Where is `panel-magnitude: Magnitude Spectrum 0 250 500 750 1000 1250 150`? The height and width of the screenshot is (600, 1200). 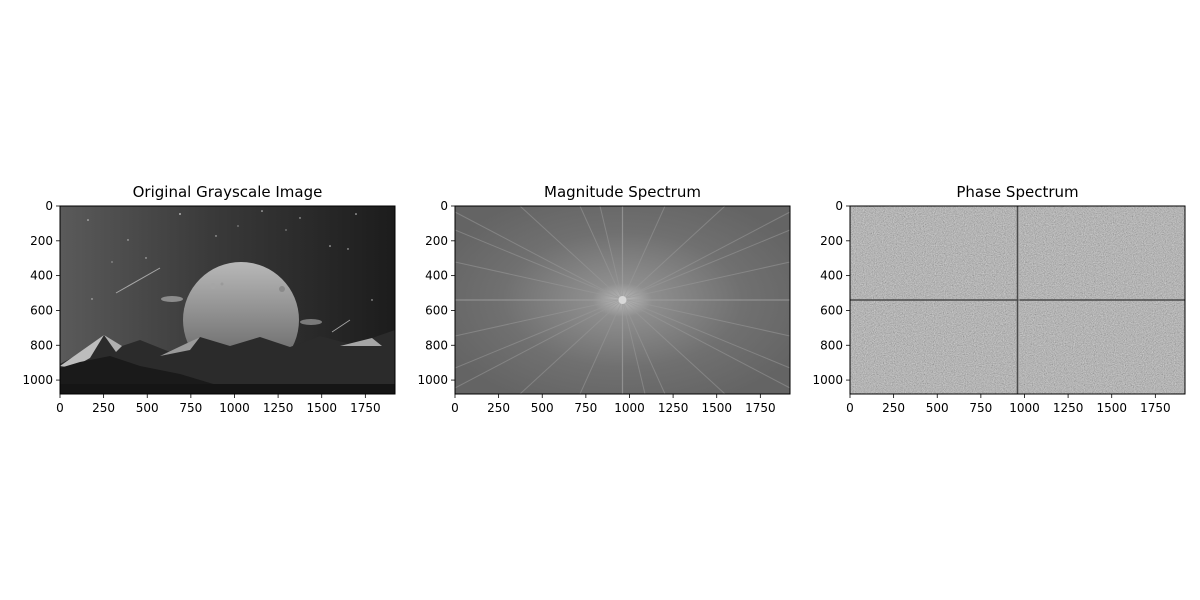 panel-magnitude: Magnitude Spectrum 0 250 500 750 1000 1250 150 is located at coordinates (604, 299).